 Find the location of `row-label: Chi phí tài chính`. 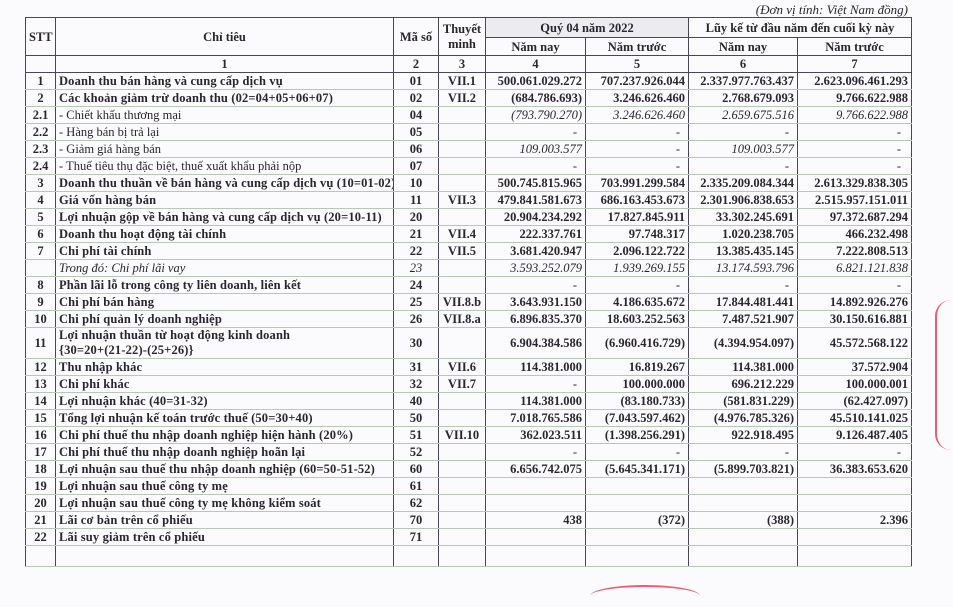

row-label: Chi phí tài chính is located at coordinates (224, 251).